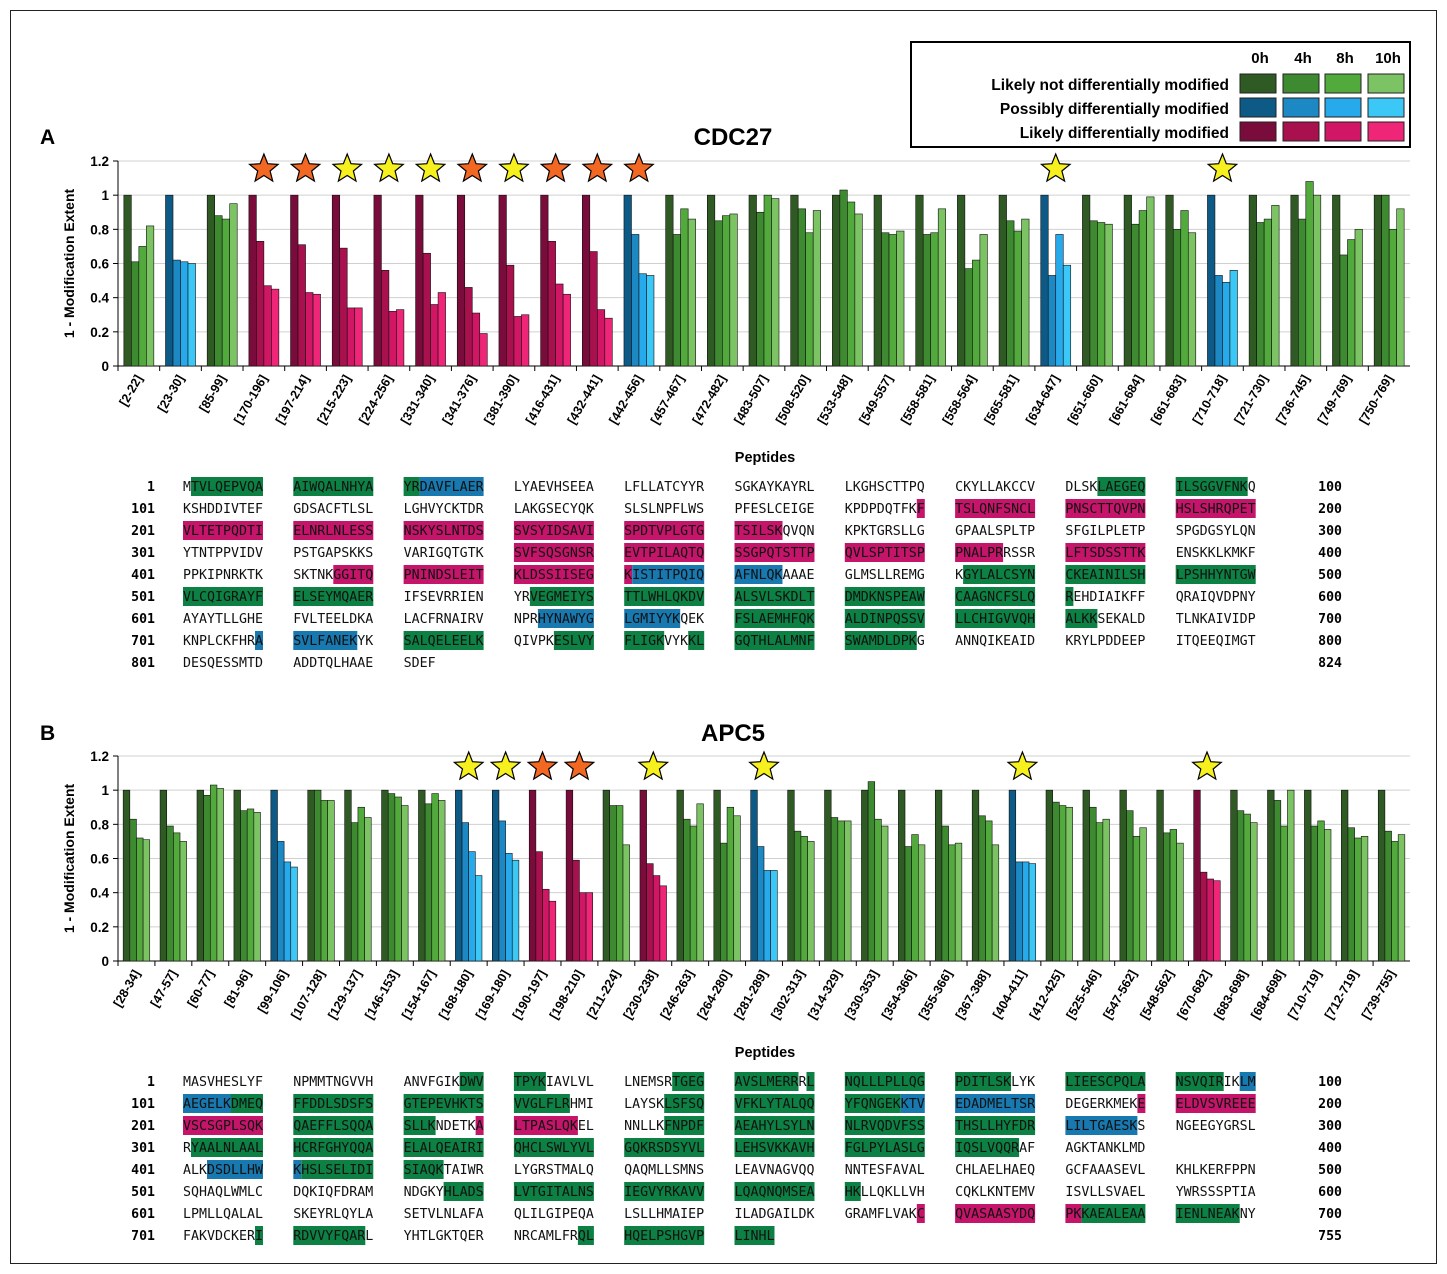 Image resolution: width=1447 pixels, height=1274 pixels. What do you see at coordinates (333, 509) in the screenshot?
I see `sequence-block: GDSACFTLSL` at bounding box center [333, 509].